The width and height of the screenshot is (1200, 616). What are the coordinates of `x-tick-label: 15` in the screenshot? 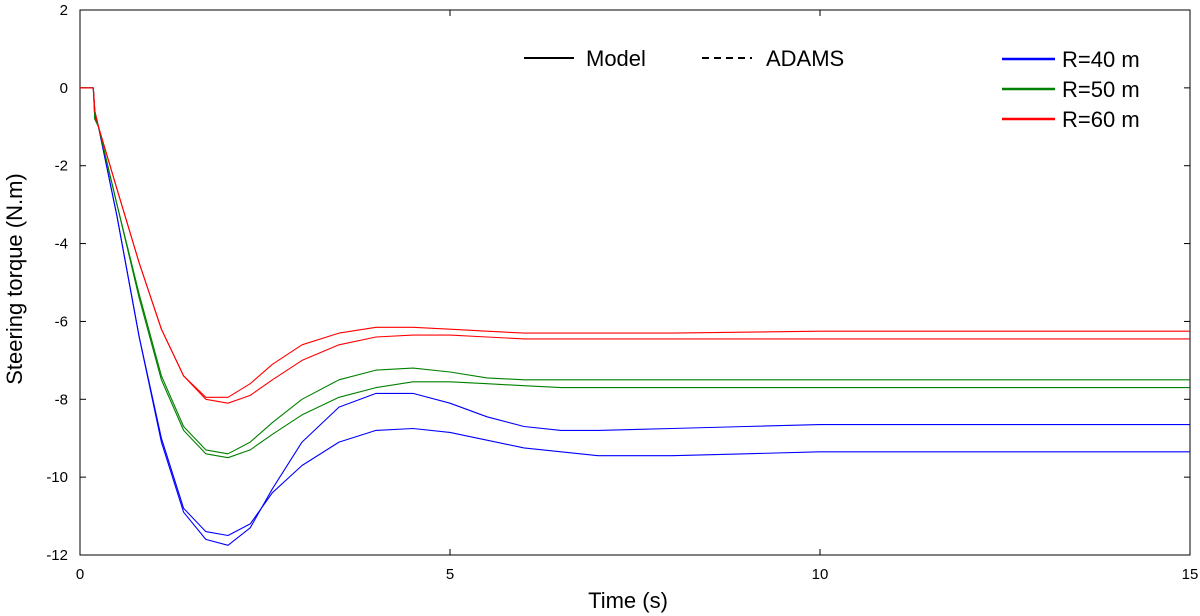 It's located at (1190, 574).